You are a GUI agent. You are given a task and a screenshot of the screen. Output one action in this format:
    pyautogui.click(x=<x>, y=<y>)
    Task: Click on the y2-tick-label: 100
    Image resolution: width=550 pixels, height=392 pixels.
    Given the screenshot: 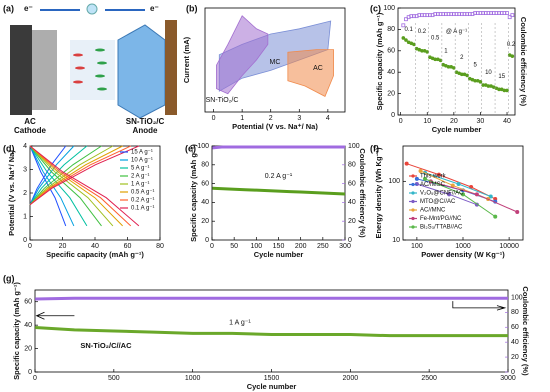 What is the action you would take?
    pyautogui.click(x=354, y=146)
    